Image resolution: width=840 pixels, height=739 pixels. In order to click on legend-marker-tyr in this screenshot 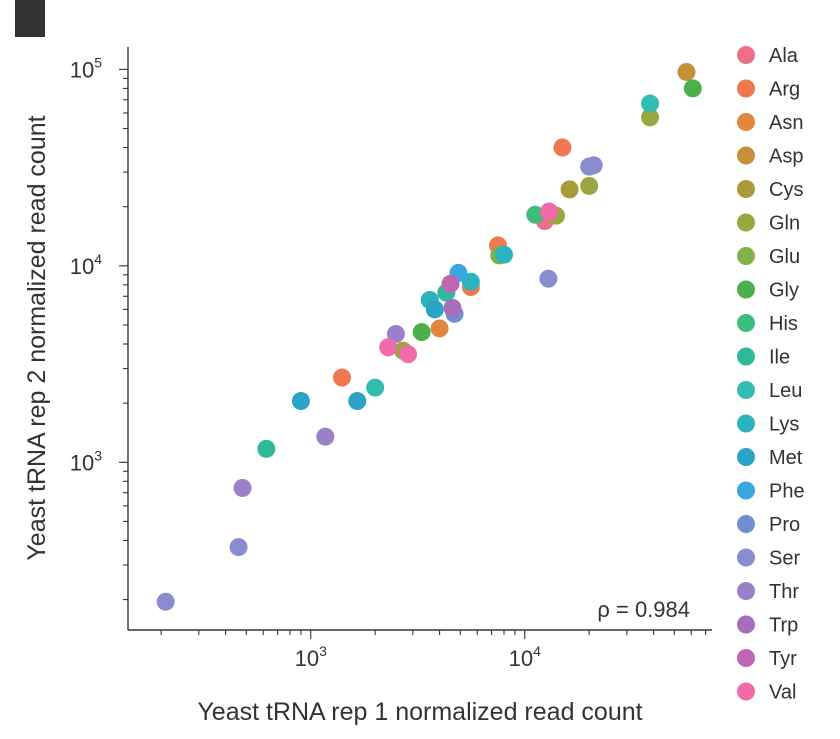, I will do `click(746, 658)`.